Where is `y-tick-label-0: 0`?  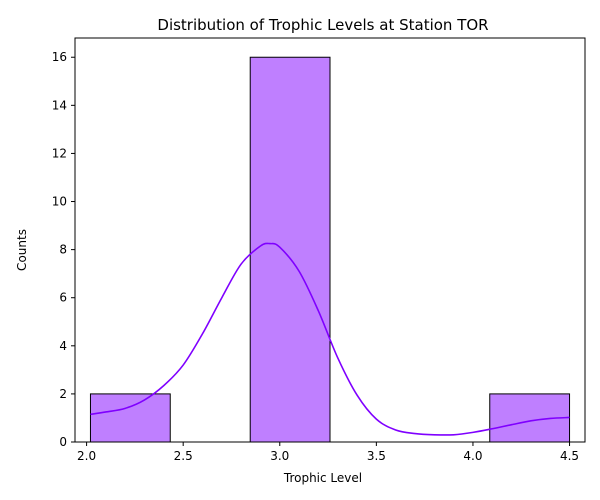 y-tick-label-0: 0 is located at coordinates (63, 442).